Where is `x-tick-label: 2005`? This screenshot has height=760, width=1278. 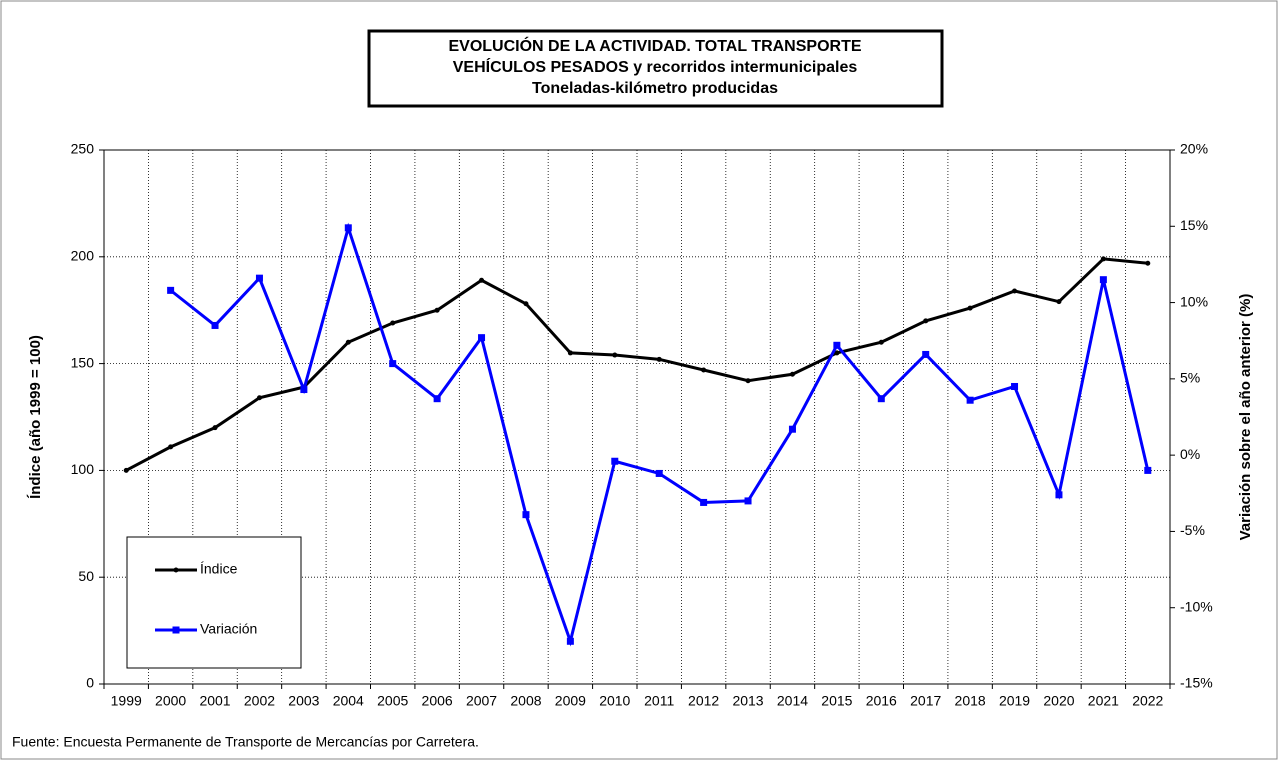
x-tick-label: 2005 is located at coordinates (392, 701).